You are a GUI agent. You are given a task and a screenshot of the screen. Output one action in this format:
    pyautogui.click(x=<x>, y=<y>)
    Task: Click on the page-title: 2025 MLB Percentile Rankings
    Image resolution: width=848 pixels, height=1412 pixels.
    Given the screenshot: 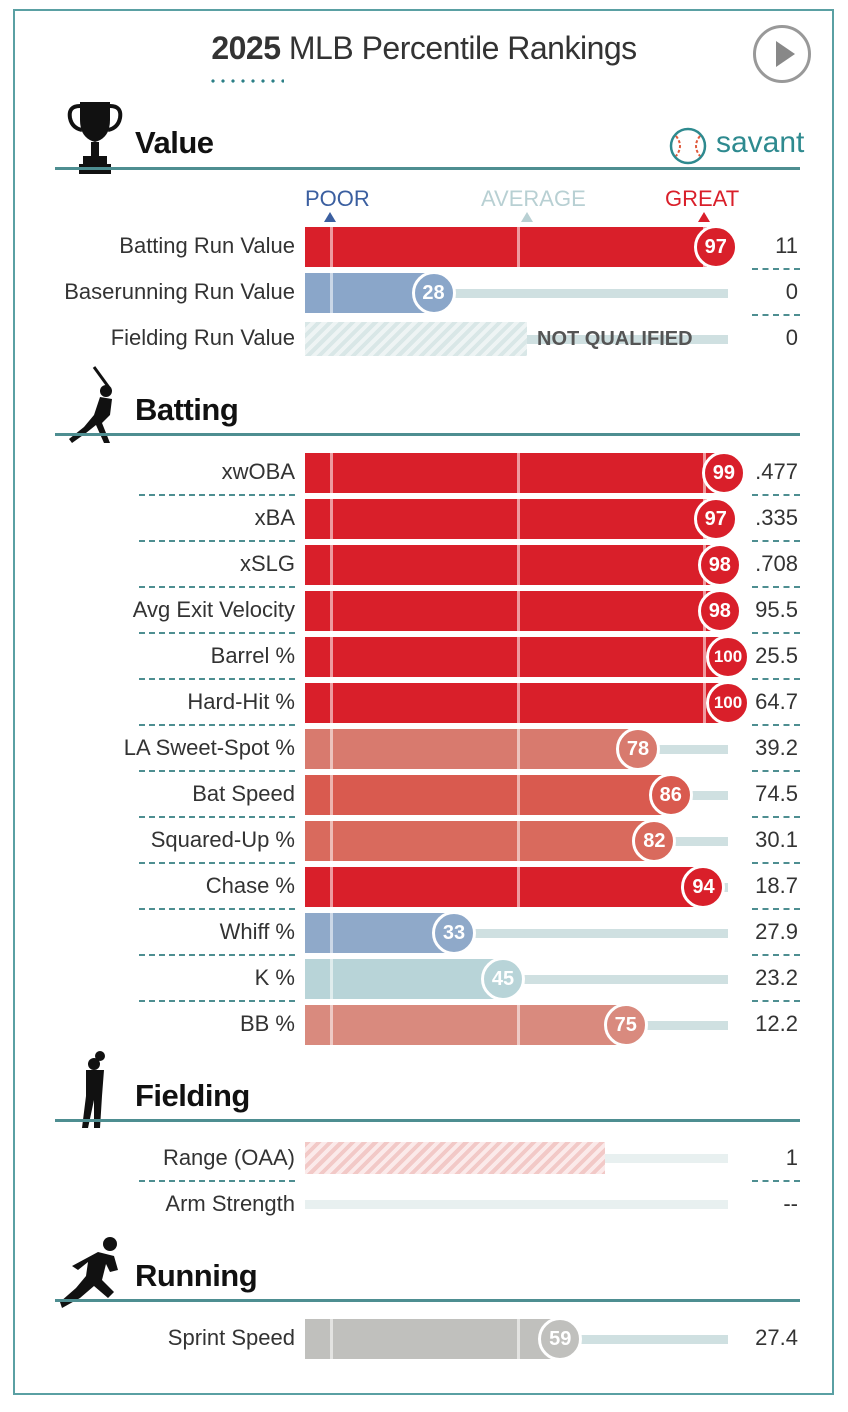 What is the action you would take?
    pyautogui.click(x=424, y=48)
    